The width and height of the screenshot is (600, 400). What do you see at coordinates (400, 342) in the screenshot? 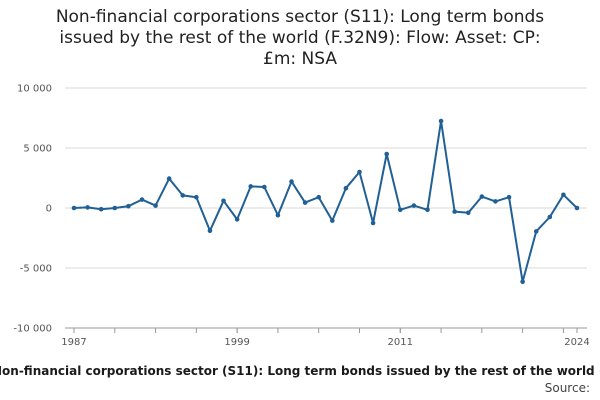
I see `x-tick-label: 2011` at bounding box center [400, 342].